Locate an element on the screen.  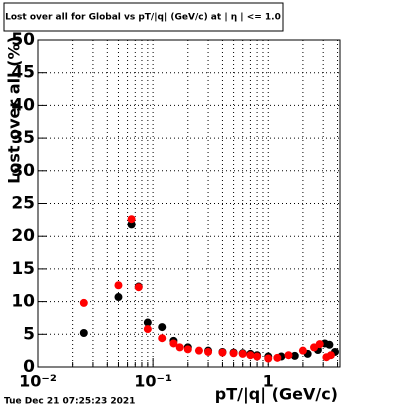
y-tick-label: 15 is located at coordinates (23, 269).